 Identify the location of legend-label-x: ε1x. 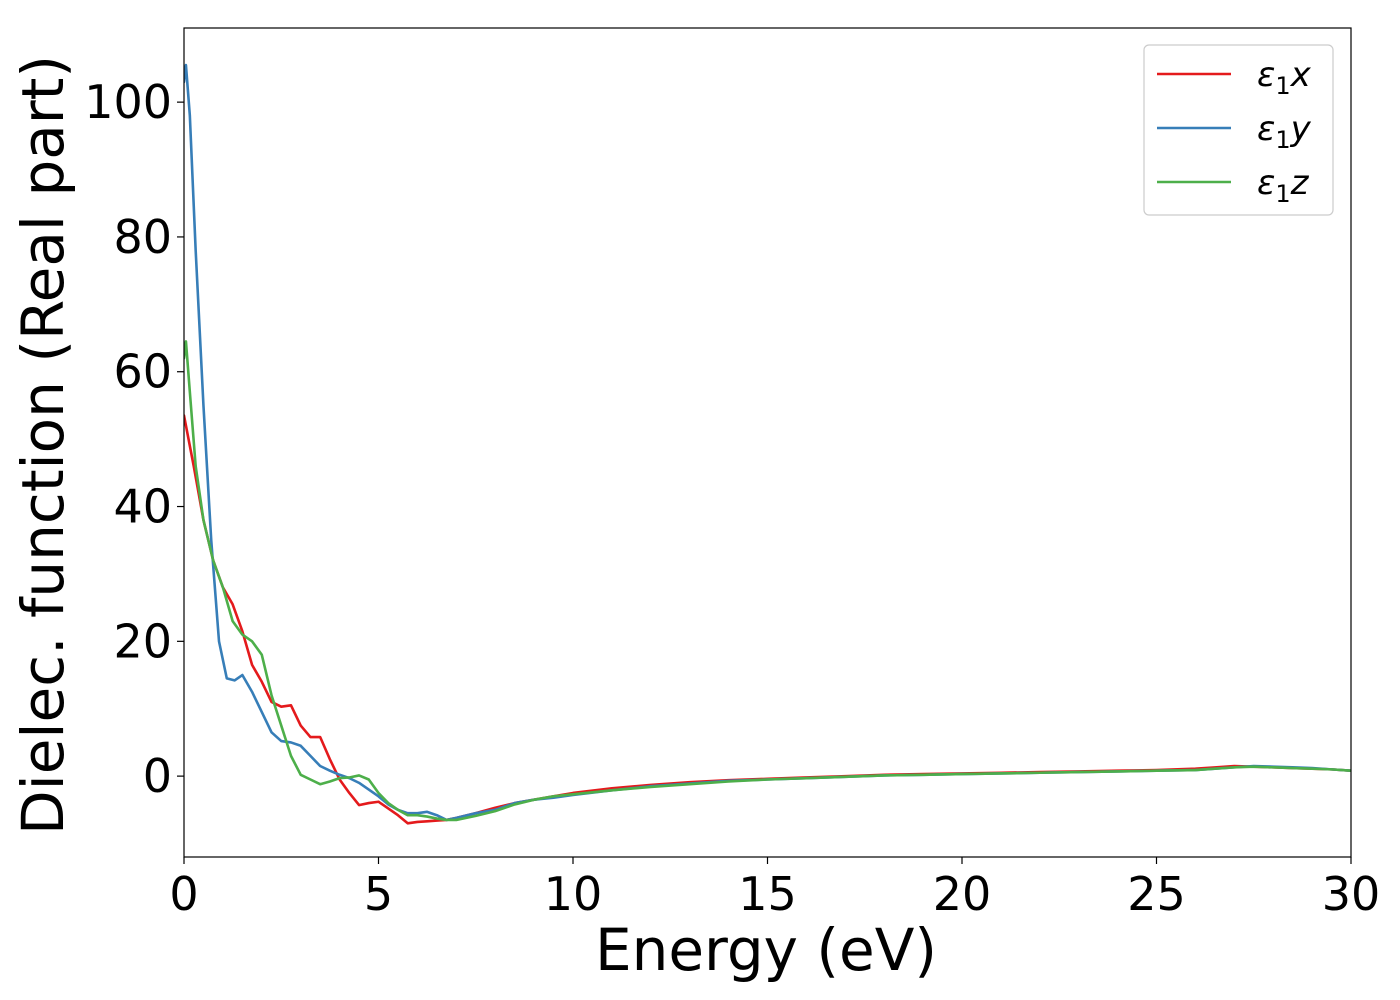
(1284, 77).